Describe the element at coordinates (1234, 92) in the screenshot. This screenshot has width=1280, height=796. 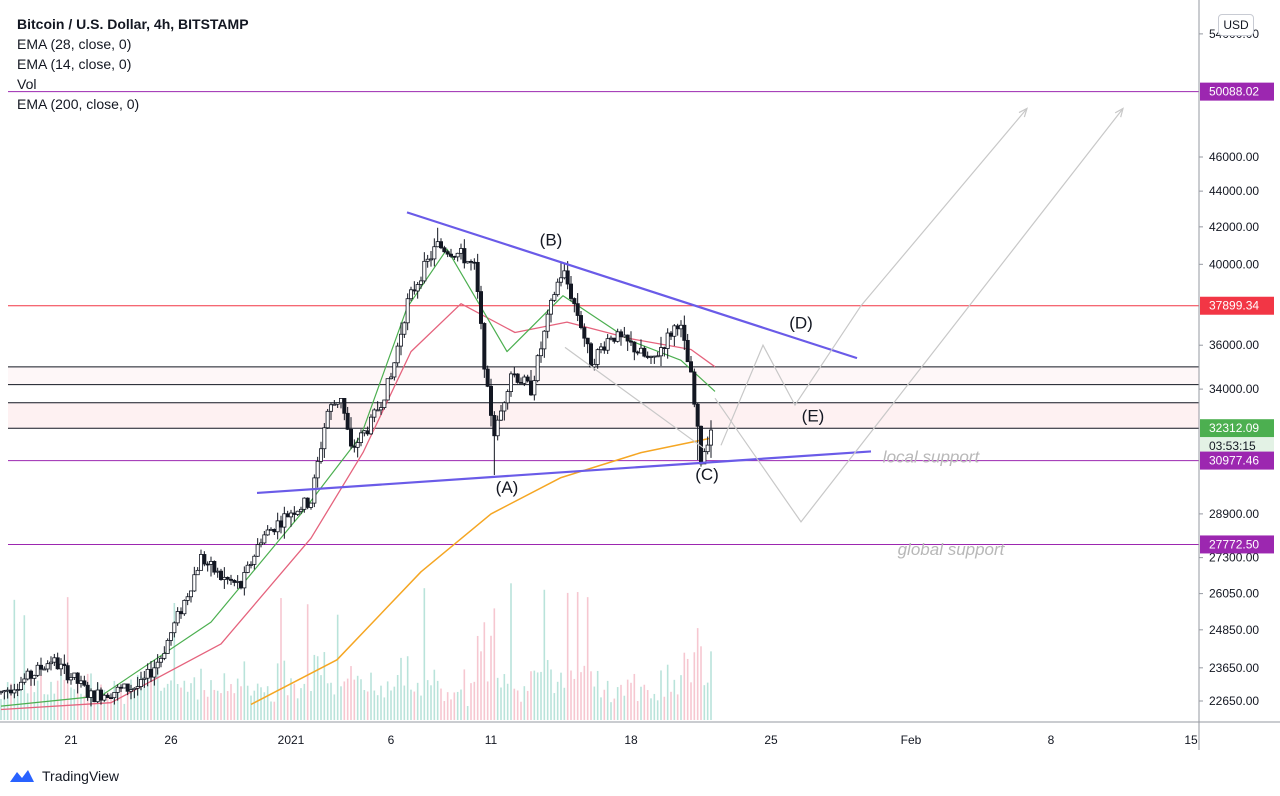
I see `price-level-tag-label: 50088.02` at that location.